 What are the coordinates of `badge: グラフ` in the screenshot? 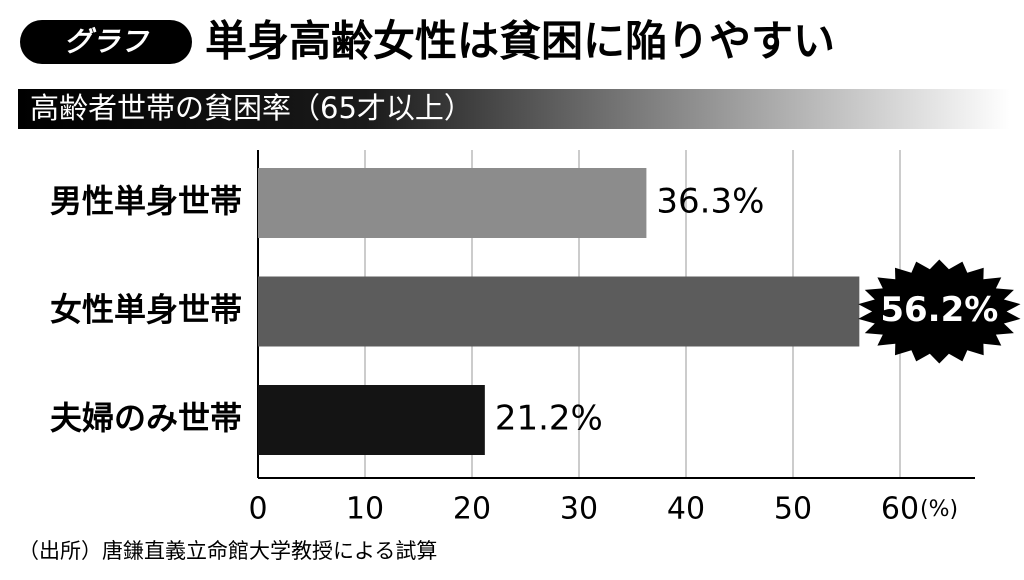 It's located at (107, 41).